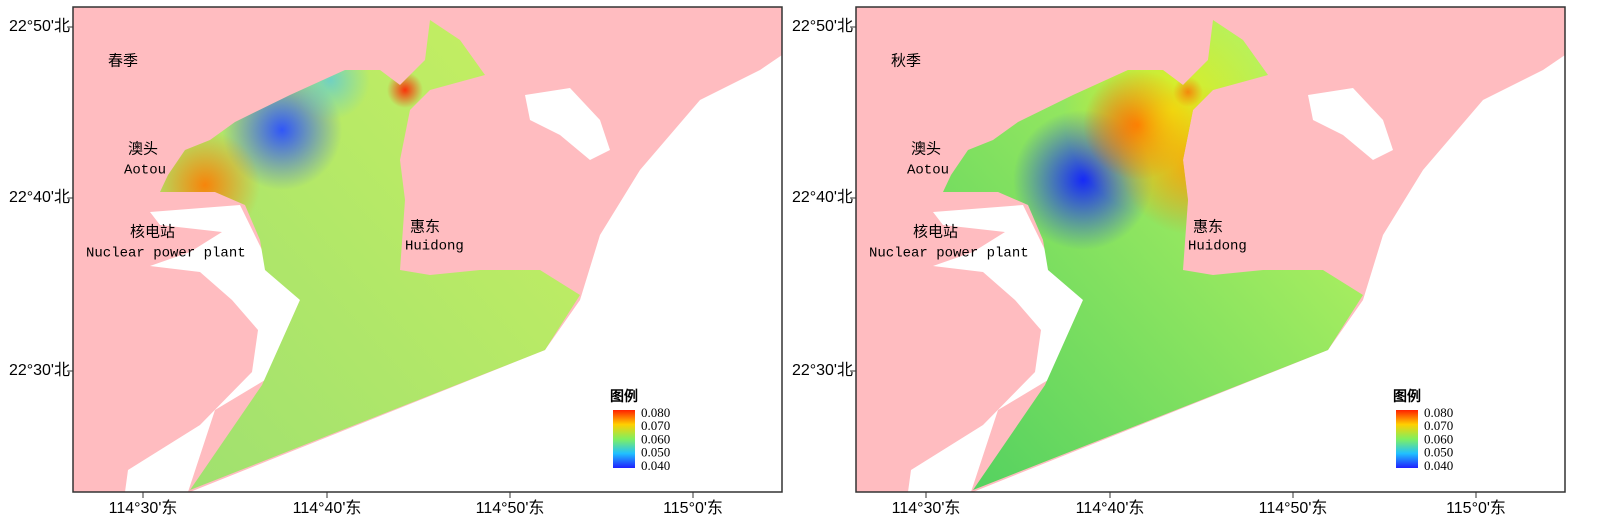  Describe the element at coordinates (906, 60) in the screenshot. I see `season-label: 秋季` at that location.